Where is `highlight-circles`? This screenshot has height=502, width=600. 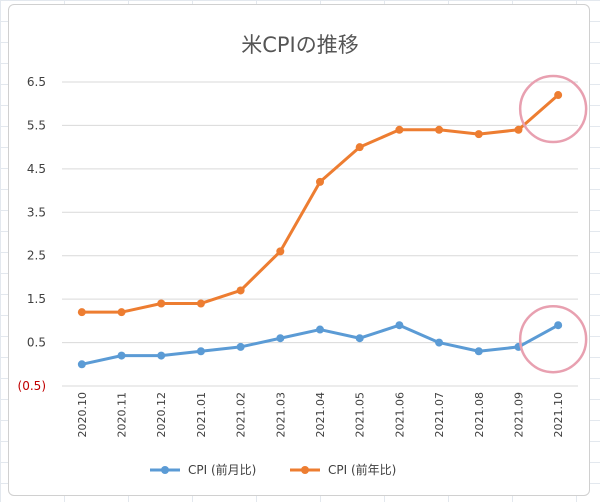
highlight-circles is located at coordinates (553, 224).